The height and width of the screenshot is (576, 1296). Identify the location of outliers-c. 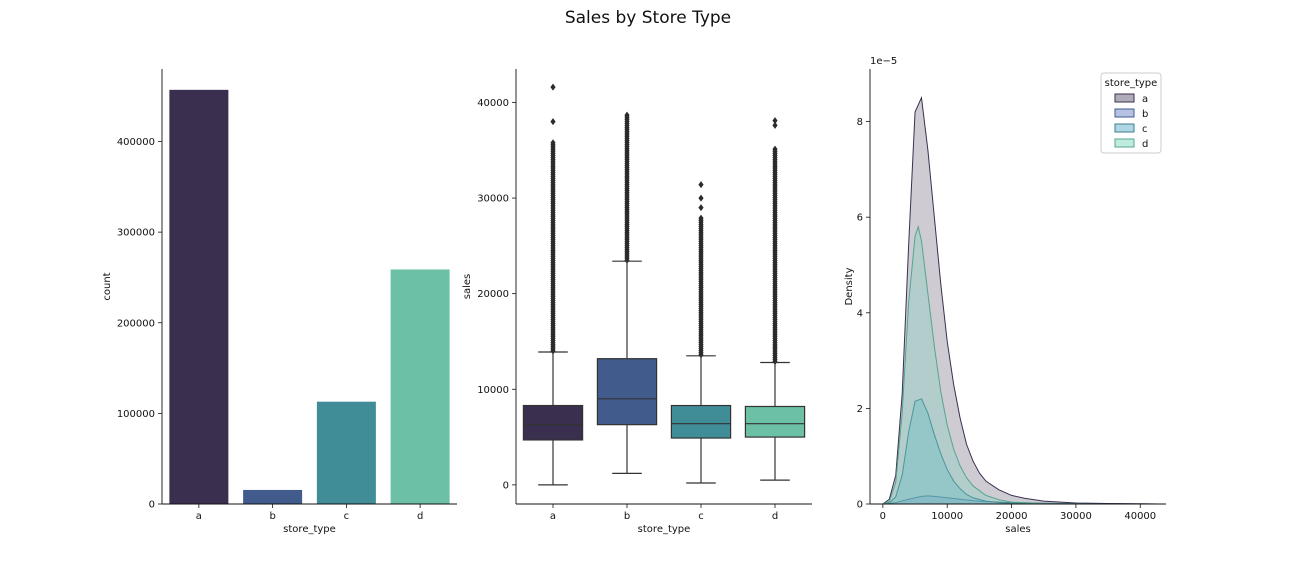
(701, 270).